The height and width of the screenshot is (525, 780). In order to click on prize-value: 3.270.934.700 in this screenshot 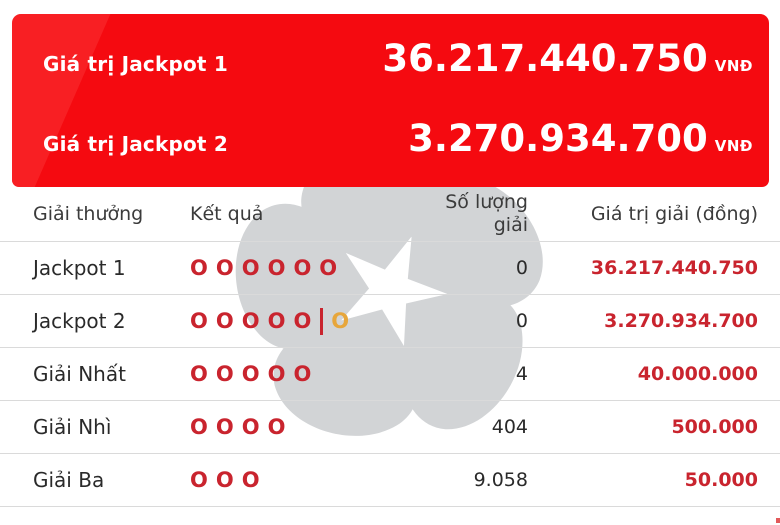, I will do `click(681, 320)`.